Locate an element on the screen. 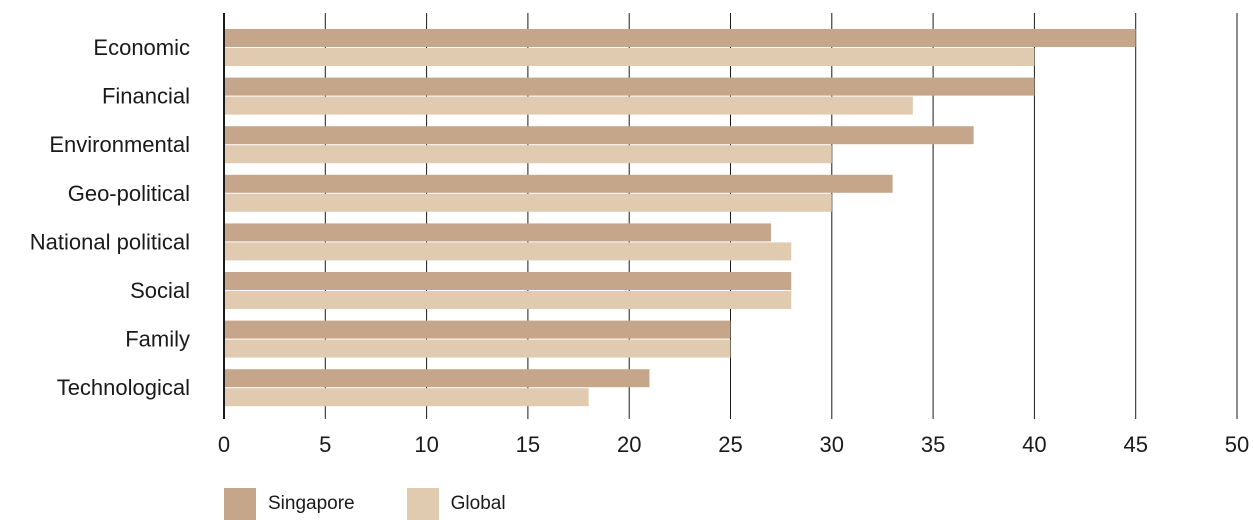 Image resolution: width=1253 pixels, height=520 pixels. x-tick-label: 50 is located at coordinates (1237, 444).